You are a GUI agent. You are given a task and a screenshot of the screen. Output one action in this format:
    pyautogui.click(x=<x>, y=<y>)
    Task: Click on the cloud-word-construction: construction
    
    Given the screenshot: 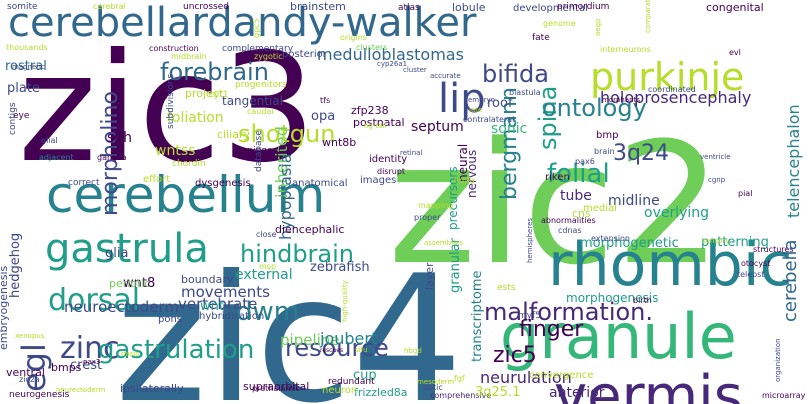 What is the action you would take?
    pyautogui.click(x=174, y=48)
    